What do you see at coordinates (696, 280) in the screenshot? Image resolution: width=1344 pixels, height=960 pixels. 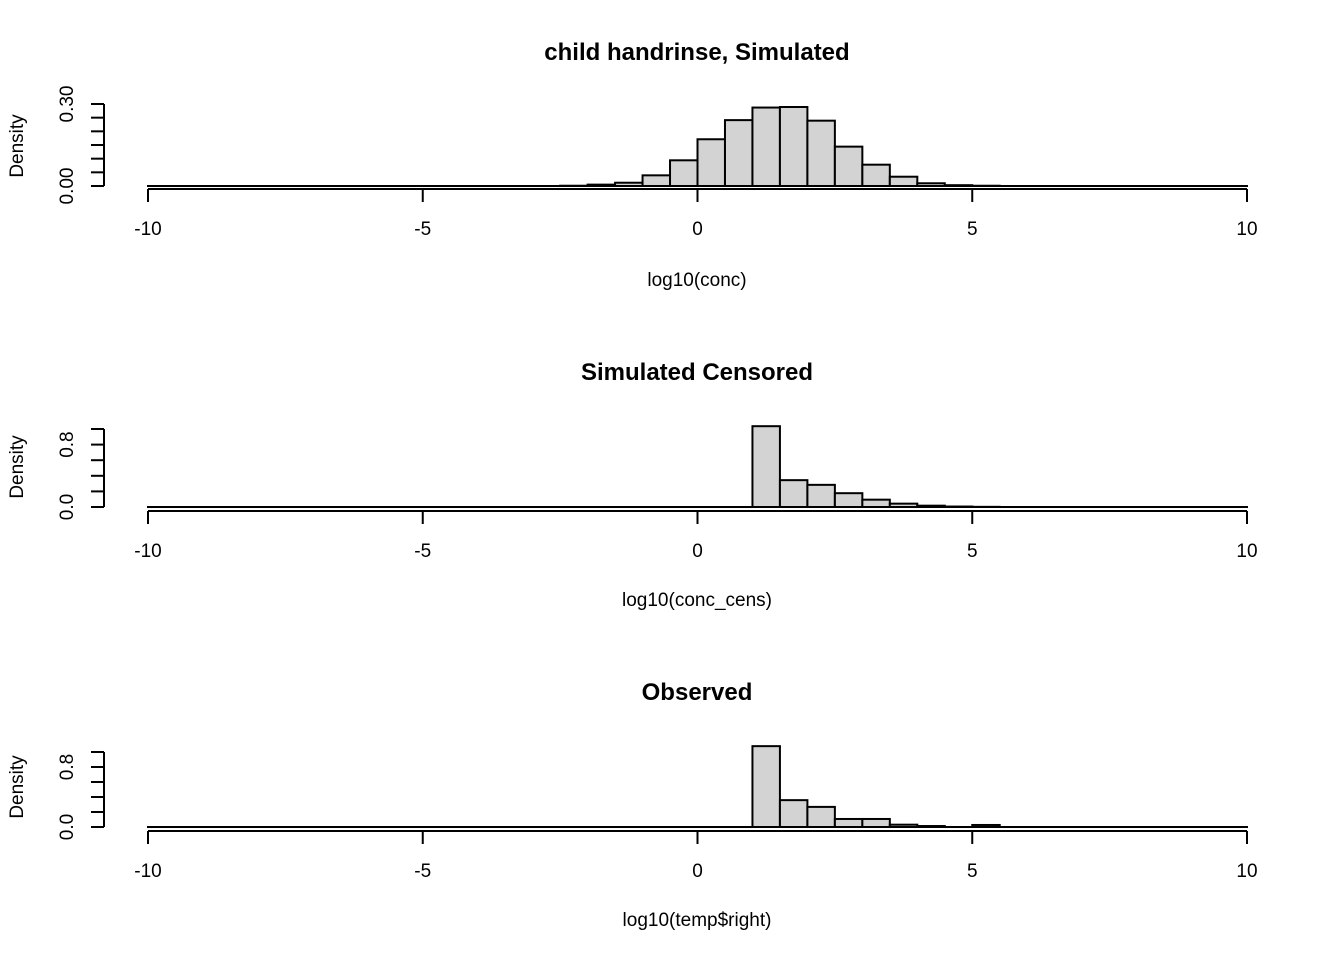 I see `x-axis-label: log10(conc)` at bounding box center [696, 280].